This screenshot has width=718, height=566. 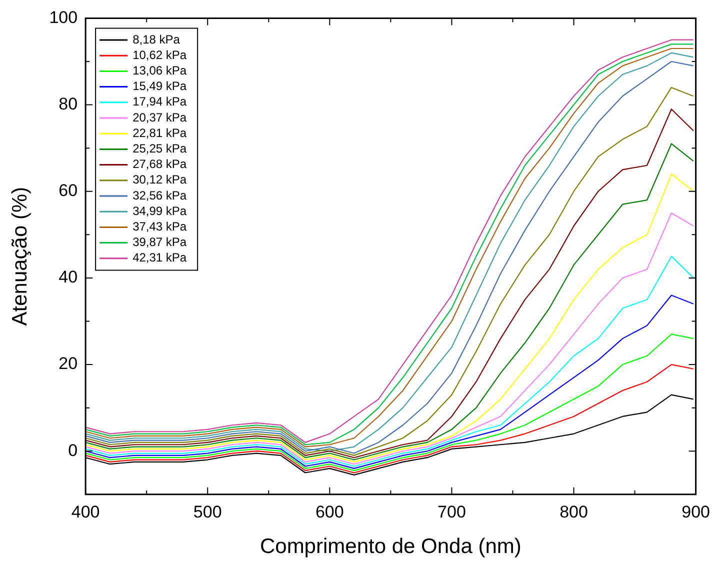 What do you see at coordinates (696, 512) in the screenshot?
I see `x-tick-label: 900` at bounding box center [696, 512].